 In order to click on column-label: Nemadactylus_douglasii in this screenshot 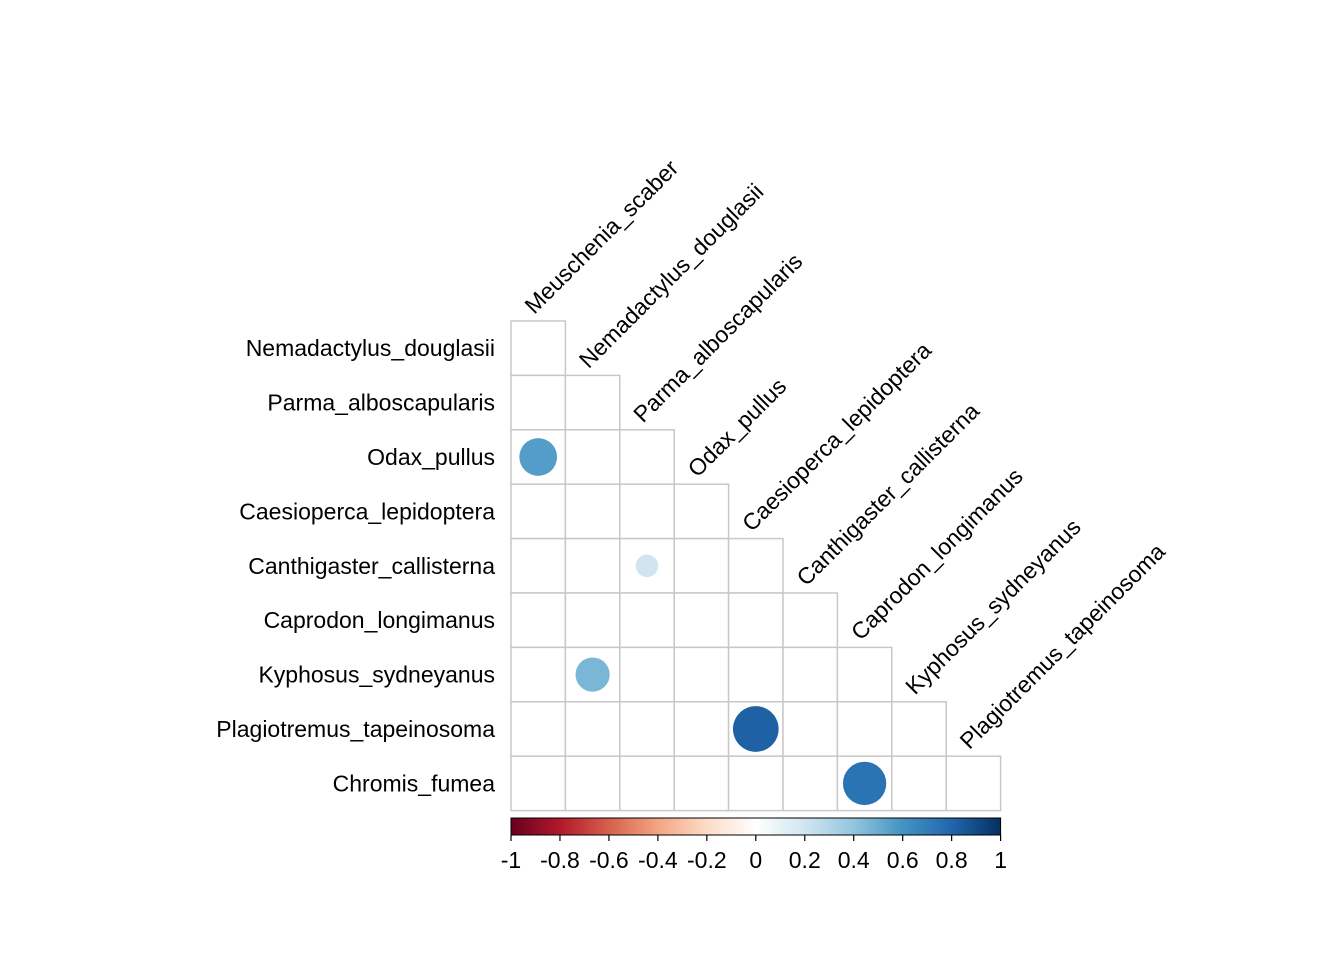, I will do `click(671, 275)`.